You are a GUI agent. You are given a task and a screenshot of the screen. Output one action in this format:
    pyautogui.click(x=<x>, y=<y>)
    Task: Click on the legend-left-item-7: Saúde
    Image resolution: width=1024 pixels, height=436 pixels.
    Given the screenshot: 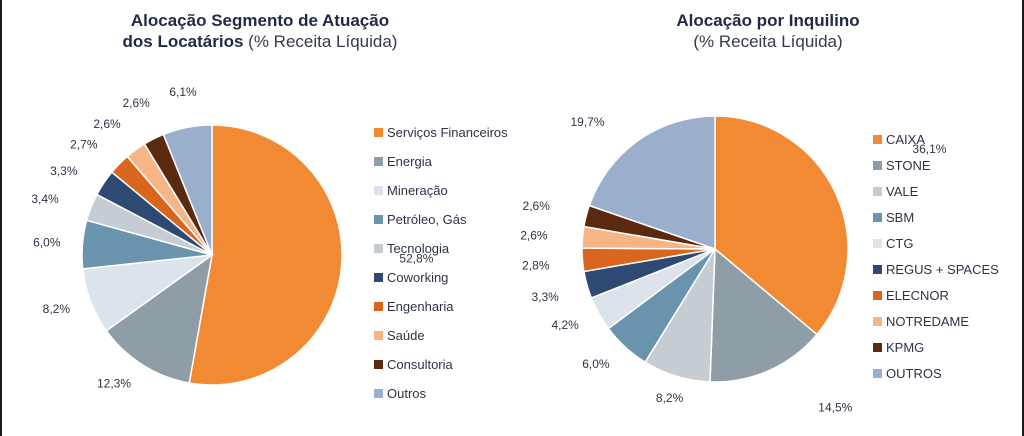 What is the action you would take?
    pyautogui.click(x=441, y=335)
    